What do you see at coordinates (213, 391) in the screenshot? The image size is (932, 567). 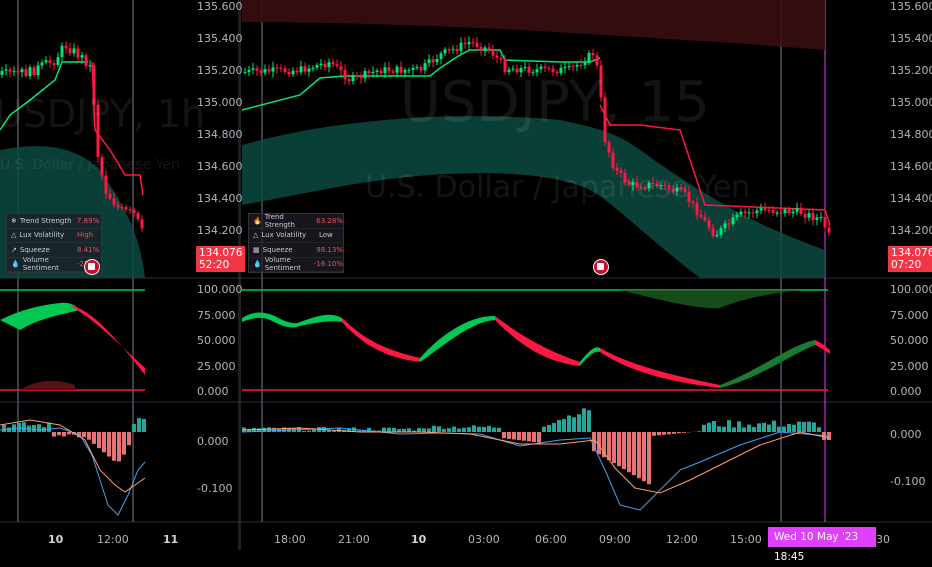 I see `oscillator-axis-label: 0.000` at bounding box center [213, 391].